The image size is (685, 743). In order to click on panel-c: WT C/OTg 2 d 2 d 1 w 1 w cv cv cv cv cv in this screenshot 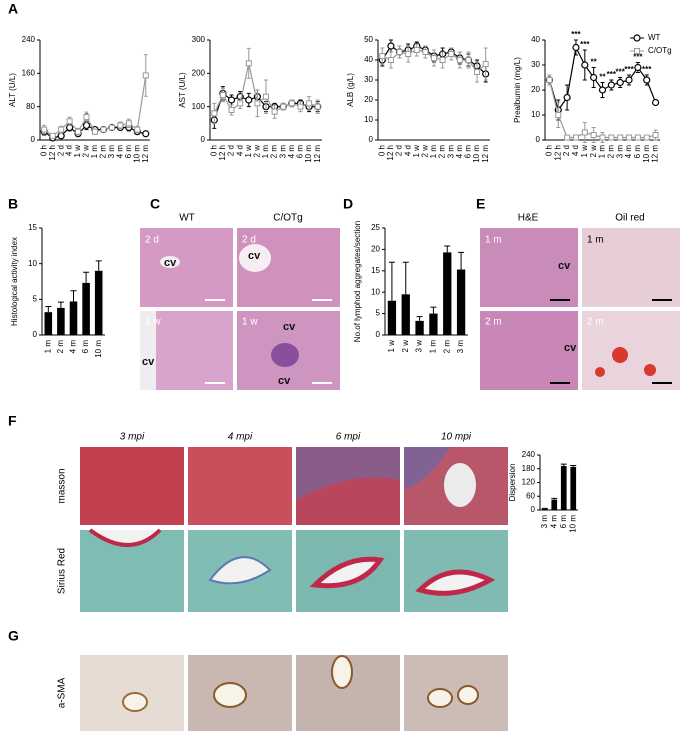, I will do `click(240, 301)`.